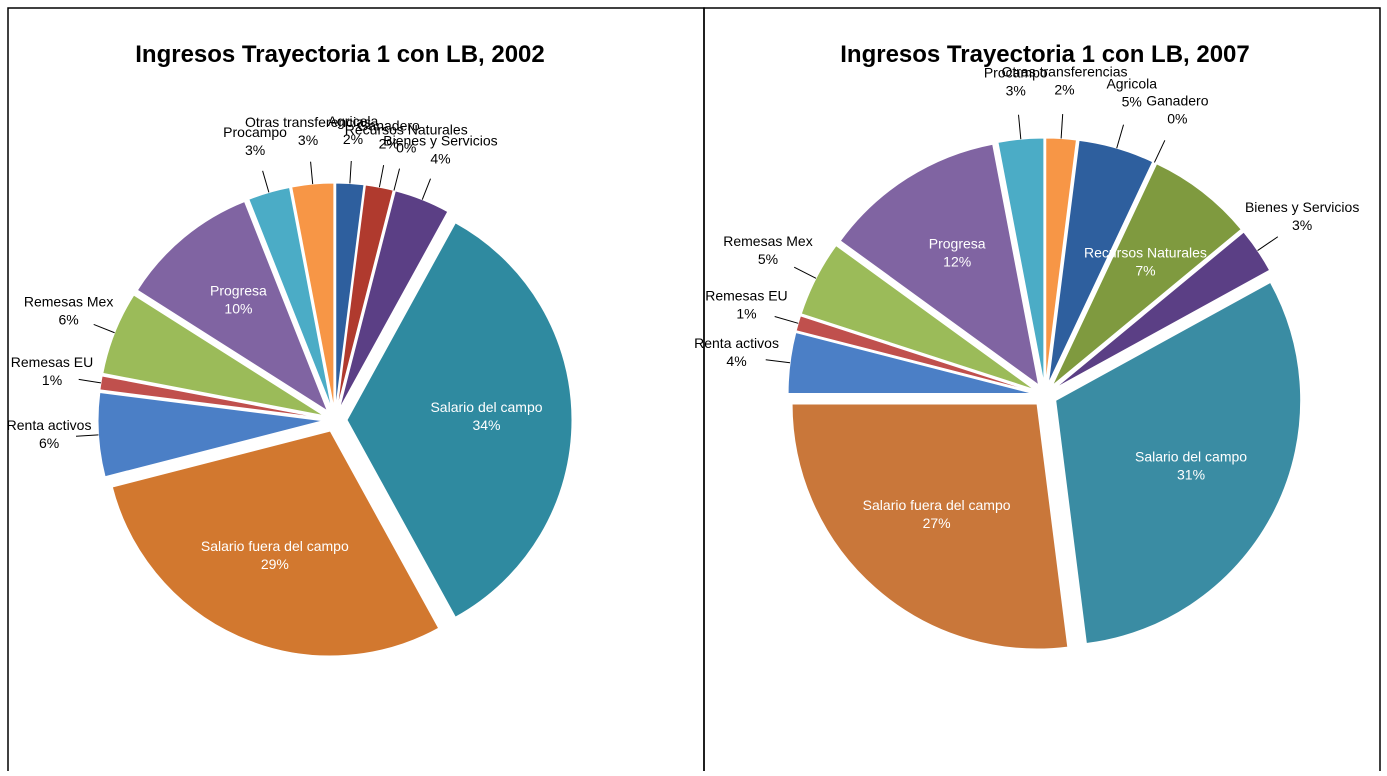 Image resolution: width=1387 pixels, height=776 pixels. I want to click on data-label: Salario fuera del campo 29%, so click(275, 555).